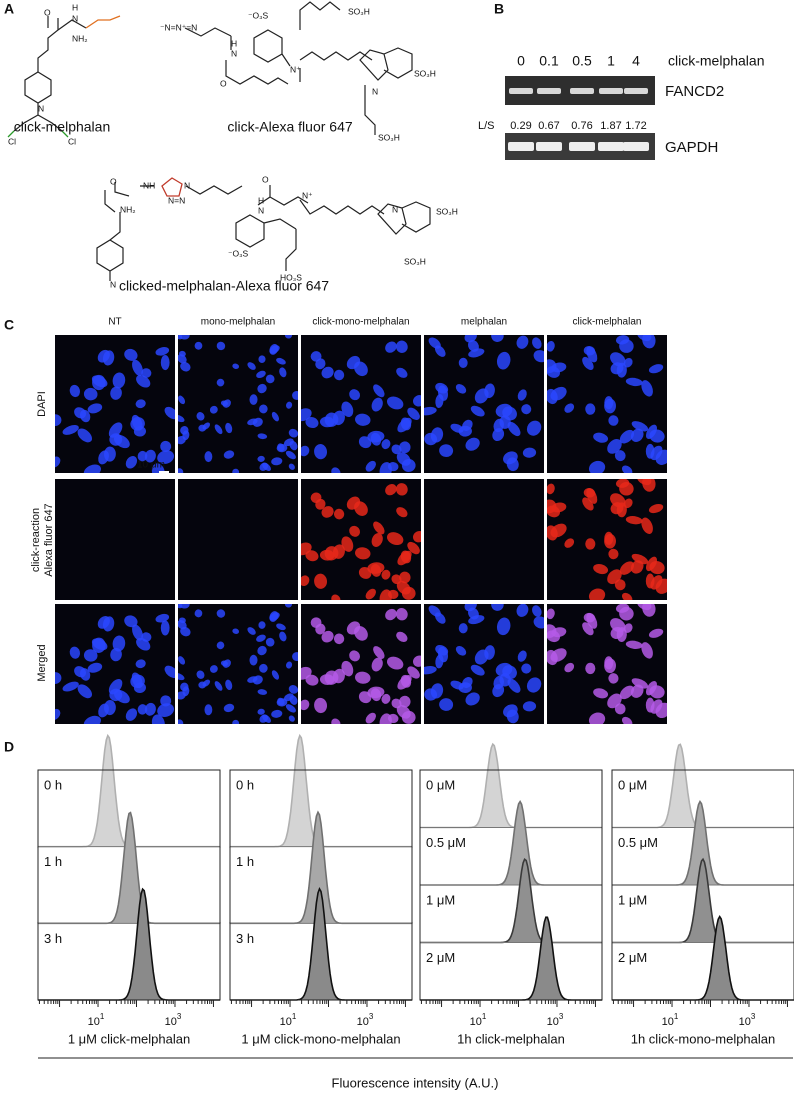 This screenshot has height=1105, width=794. Describe the element at coordinates (703, 1038) in the screenshot. I see `x-axis-label: 1h click-mono-melphalan` at that location.